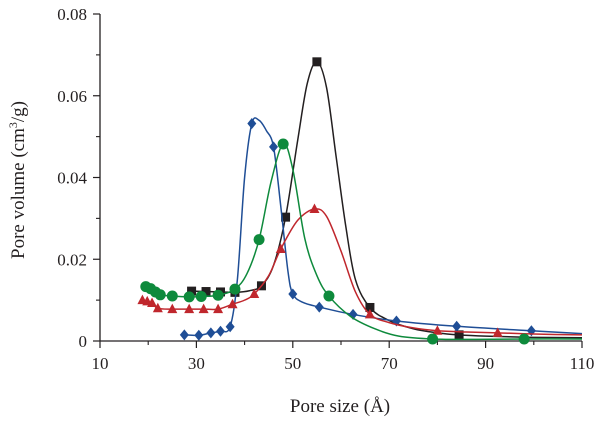  Describe the element at coordinates (292, 363) in the screenshot. I see `x-tick-label: 50` at that location.